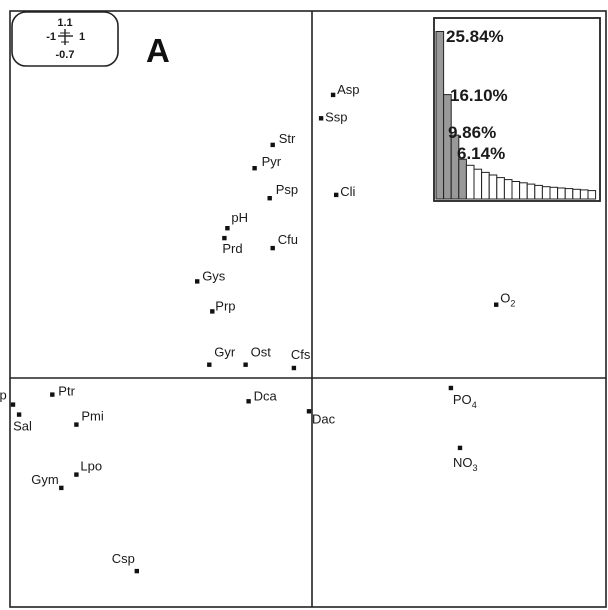  What do you see at coordinates (272, 248) in the screenshot?
I see `point-marker-cfu` at bounding box center [272, 248].